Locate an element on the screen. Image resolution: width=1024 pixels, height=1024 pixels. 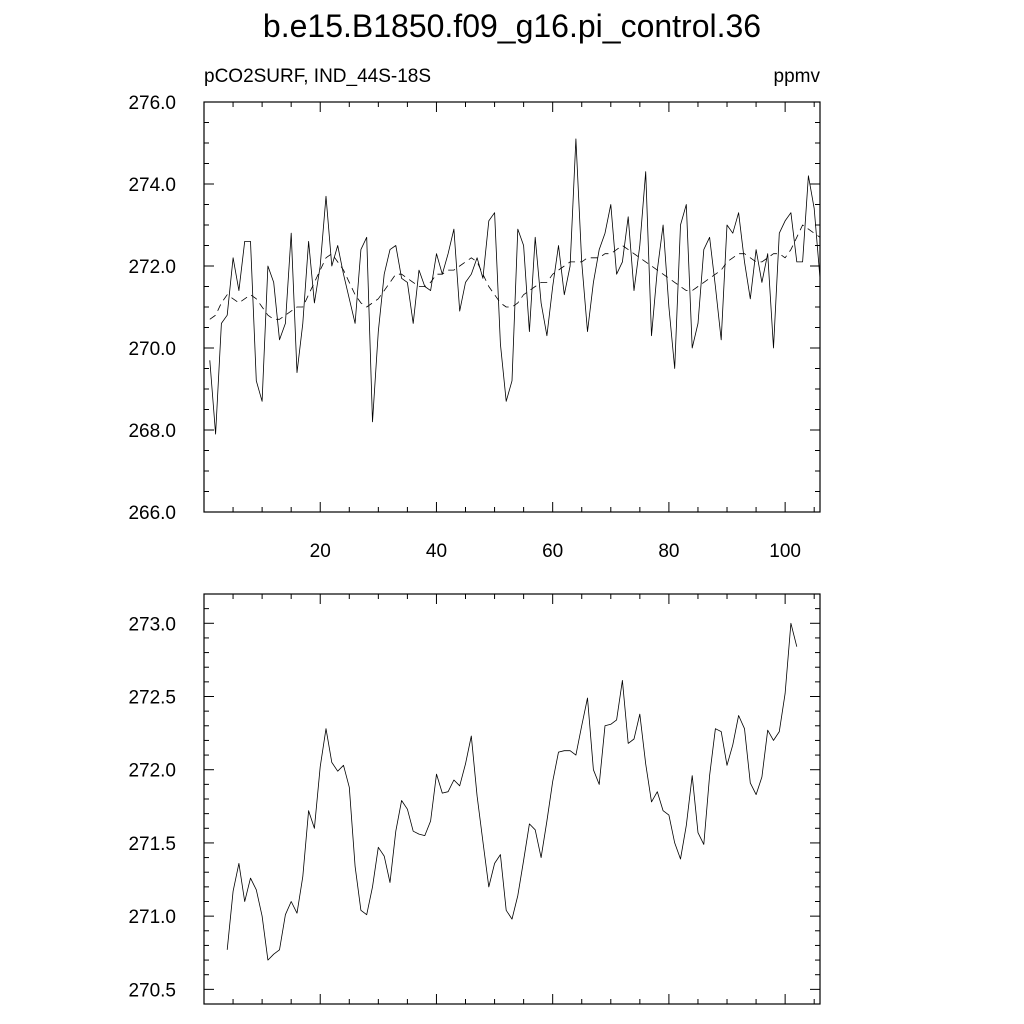
top-ytick-label: 270.0 is located at coordinates (152, 349).